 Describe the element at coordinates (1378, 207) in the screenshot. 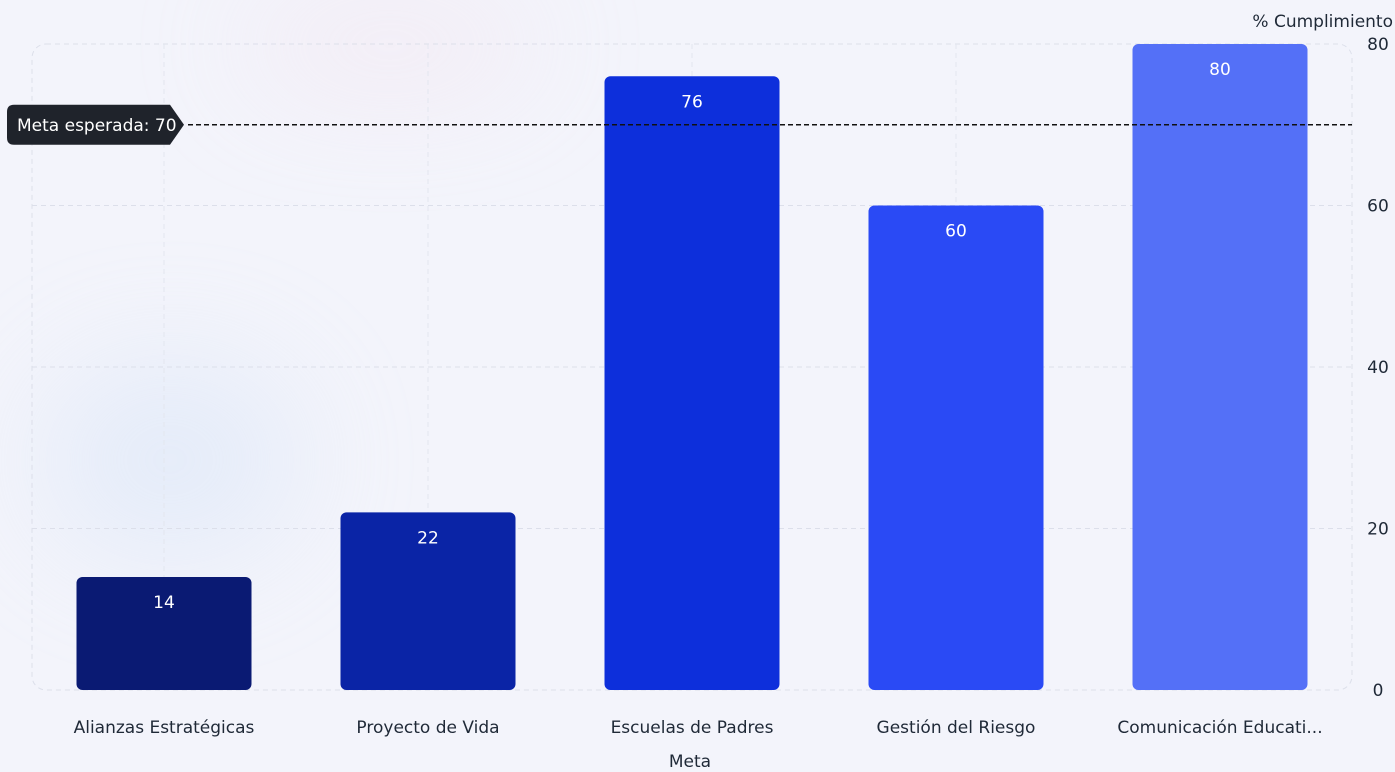

I see `y-tick-label: 60` at that location.